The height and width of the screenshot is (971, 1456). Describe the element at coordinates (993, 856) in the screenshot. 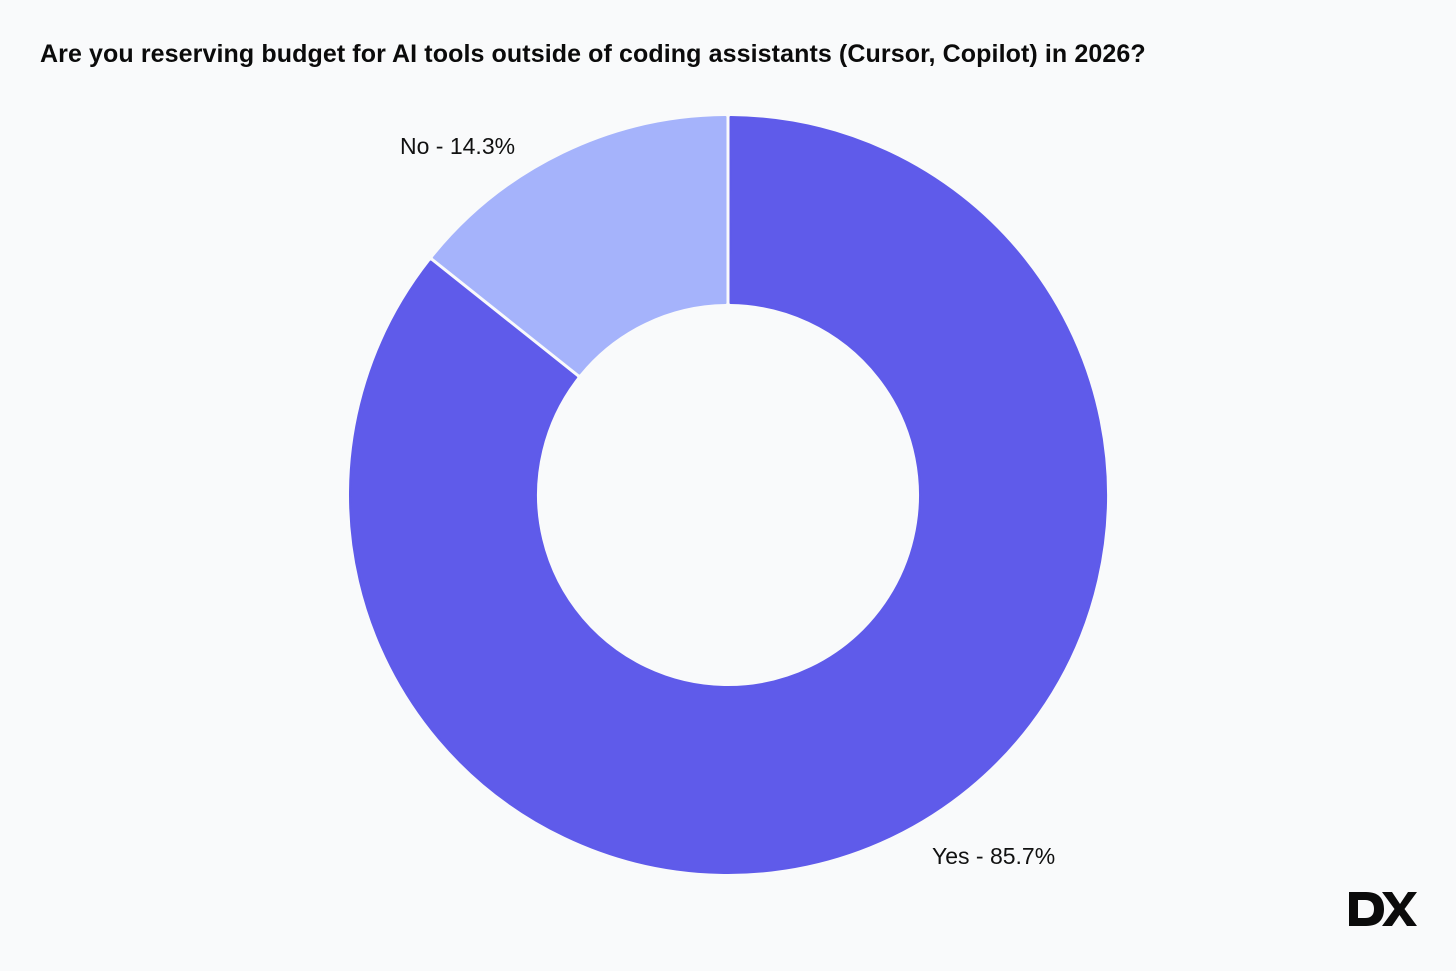

I see `slice-label-yes: Yes - 85.7%` at that location.